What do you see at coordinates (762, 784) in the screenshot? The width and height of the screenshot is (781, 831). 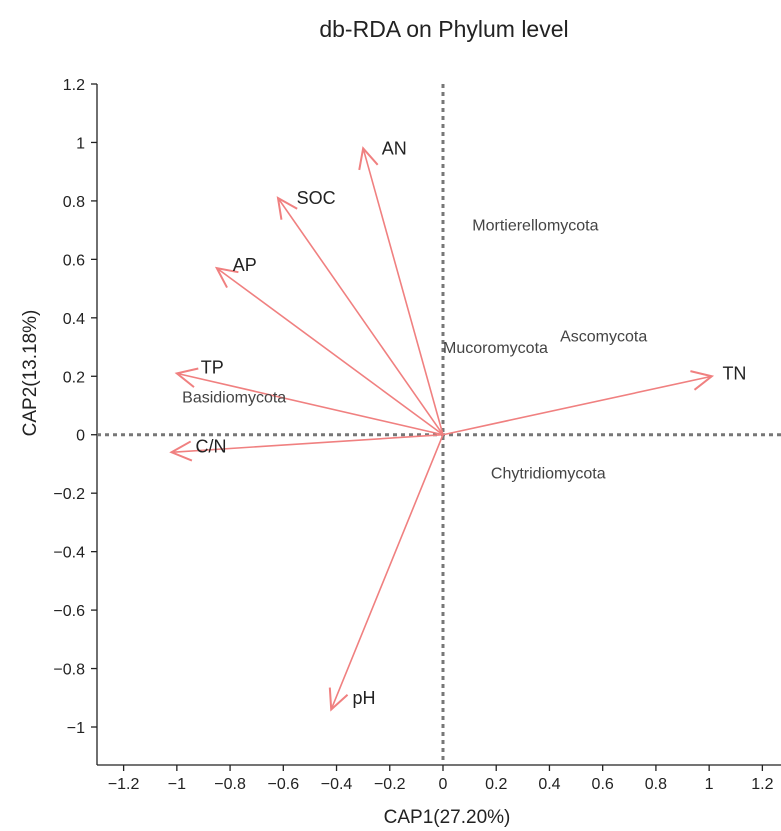 I see `x-tick-label: 1.2` at bounding box center [762, 784].